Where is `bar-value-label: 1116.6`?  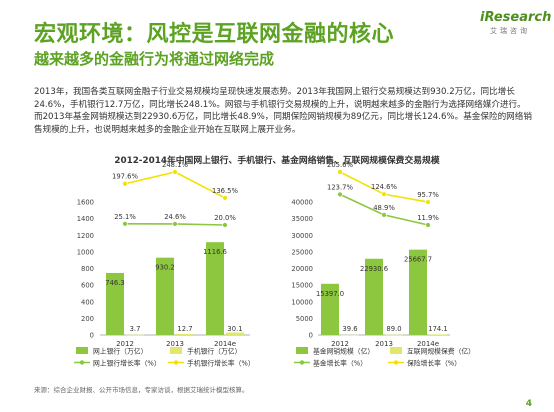 bar-value-label: 1116.6 is located at coordinates (215, 252).